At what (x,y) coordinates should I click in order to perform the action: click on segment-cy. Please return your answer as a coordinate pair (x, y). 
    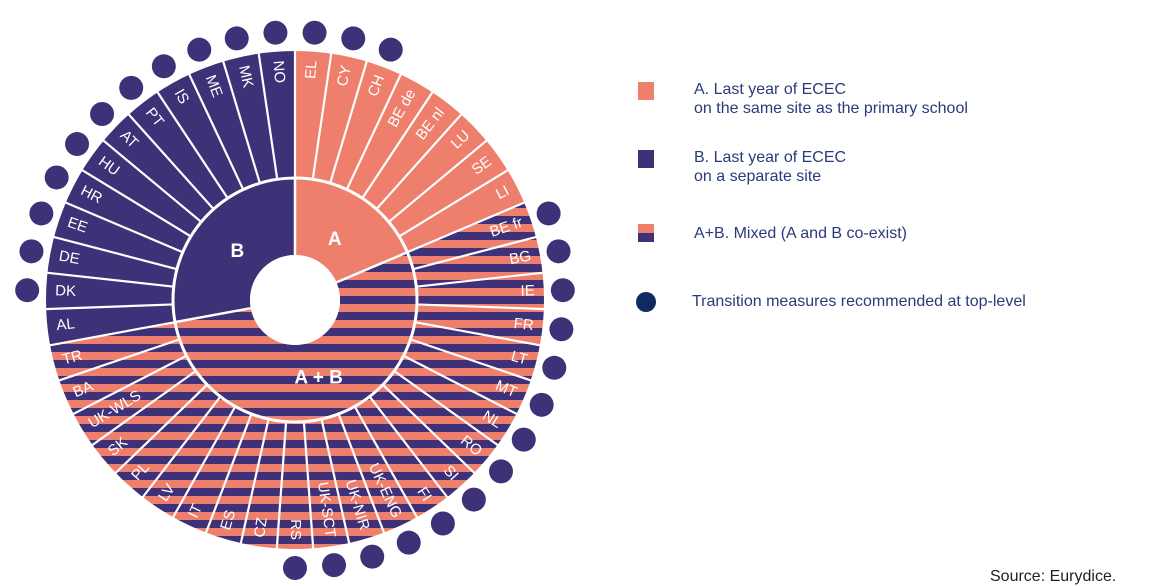
    Looking at the image, I should click on (340, 118).